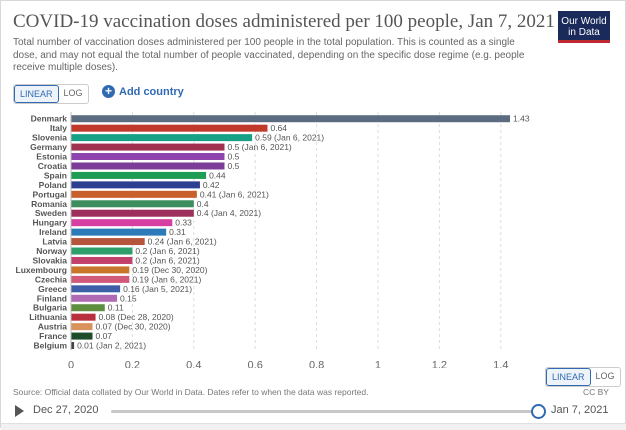  What do you see at coordinates (51, 157) in the screenshot?
I see `country-label: Estonia` at bounding box center [51, 157].